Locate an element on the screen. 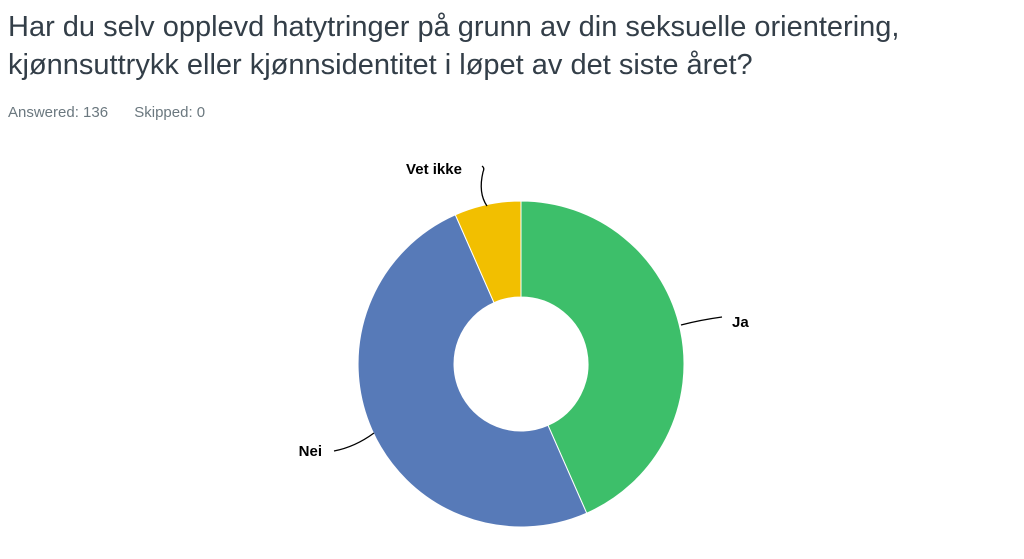 Image resolution: width=1024 pixels, height=559 pixels. slice-label-vet-ikke: Vet ikke is located at coordinates (434, 169).